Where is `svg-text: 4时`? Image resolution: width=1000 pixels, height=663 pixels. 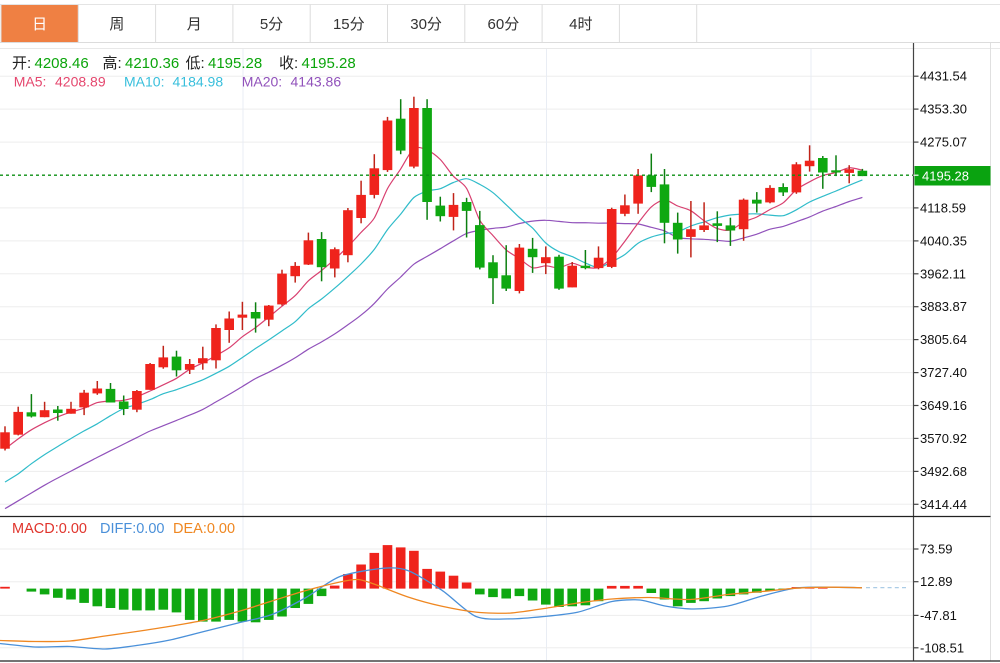
svg-text: 4时 is located at coordinates (580, 24).